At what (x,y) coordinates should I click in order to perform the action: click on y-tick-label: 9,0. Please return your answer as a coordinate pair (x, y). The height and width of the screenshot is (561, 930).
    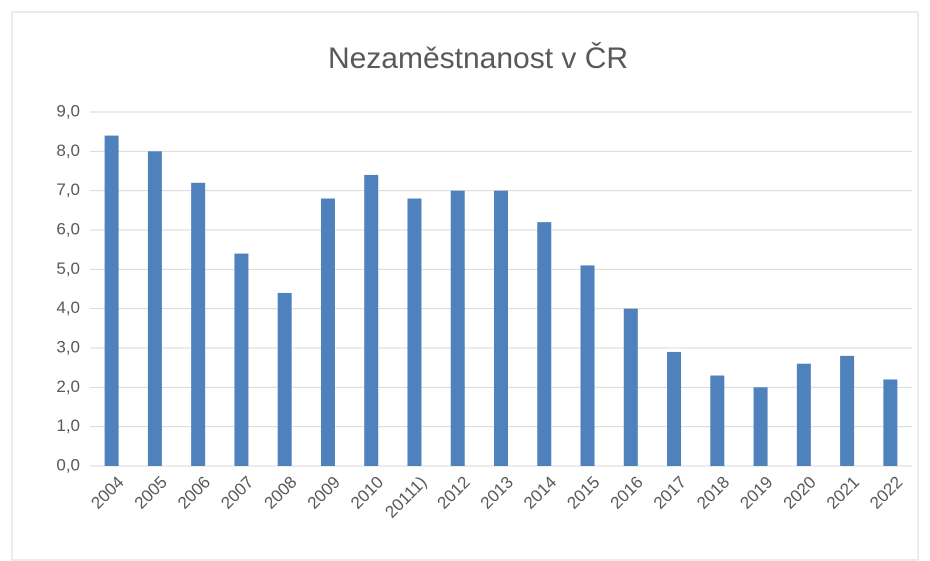
    Looking at the image, I should click on (68, 110).